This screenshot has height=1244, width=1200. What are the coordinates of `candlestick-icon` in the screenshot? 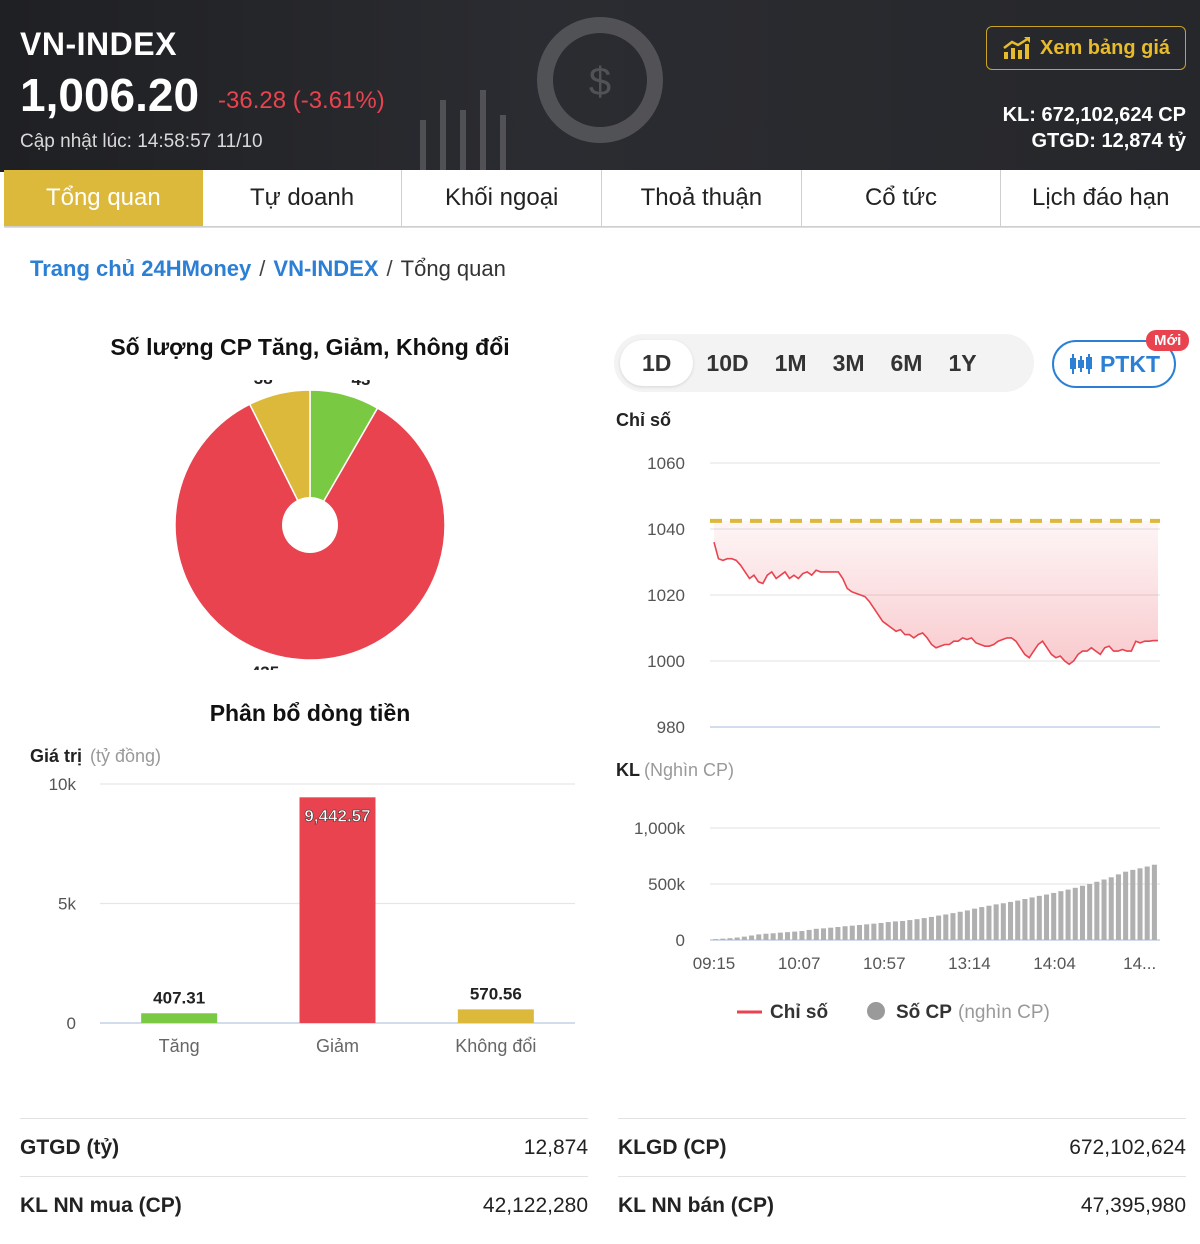 It's located at (1080, 364).